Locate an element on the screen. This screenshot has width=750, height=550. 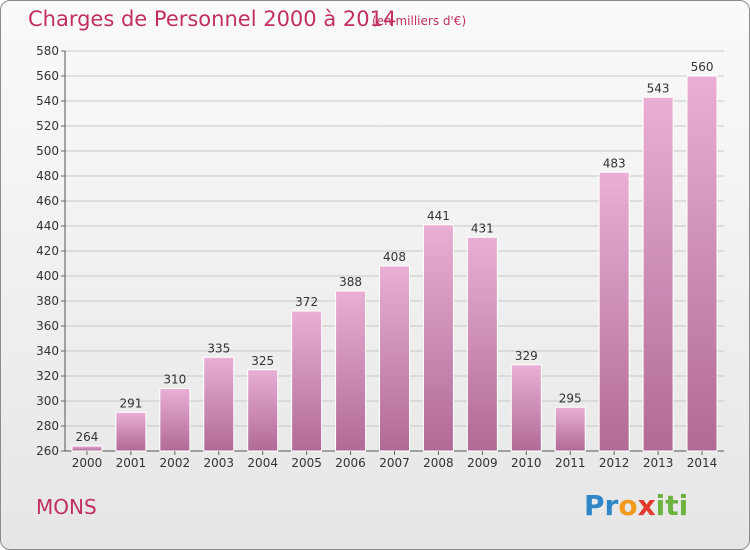
bar-value-label: 264 is located at coordinates (87, 437).